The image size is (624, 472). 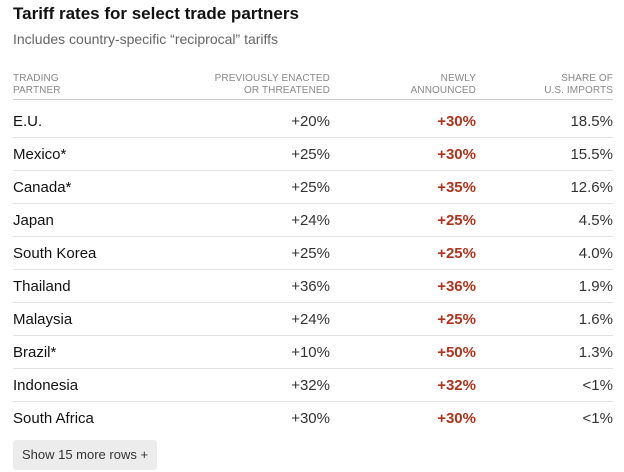 I want to click on previous-rate-cell: +20%, so click(x=310, y=121).